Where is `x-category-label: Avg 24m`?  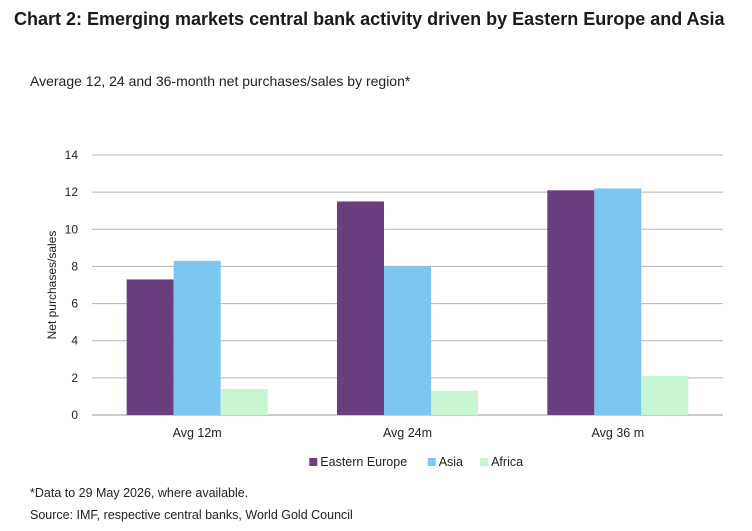 x-category-label: Avg 24m is located at coordinates (407, 433).